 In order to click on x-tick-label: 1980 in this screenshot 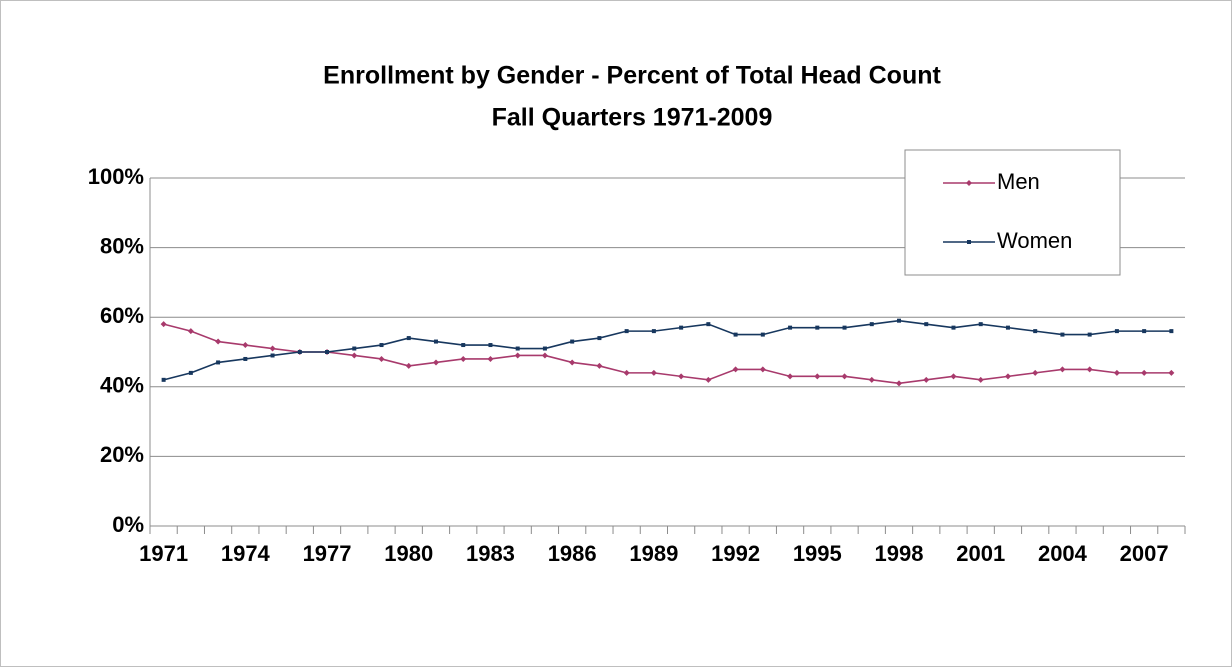, I will do `click(408, 553)`.